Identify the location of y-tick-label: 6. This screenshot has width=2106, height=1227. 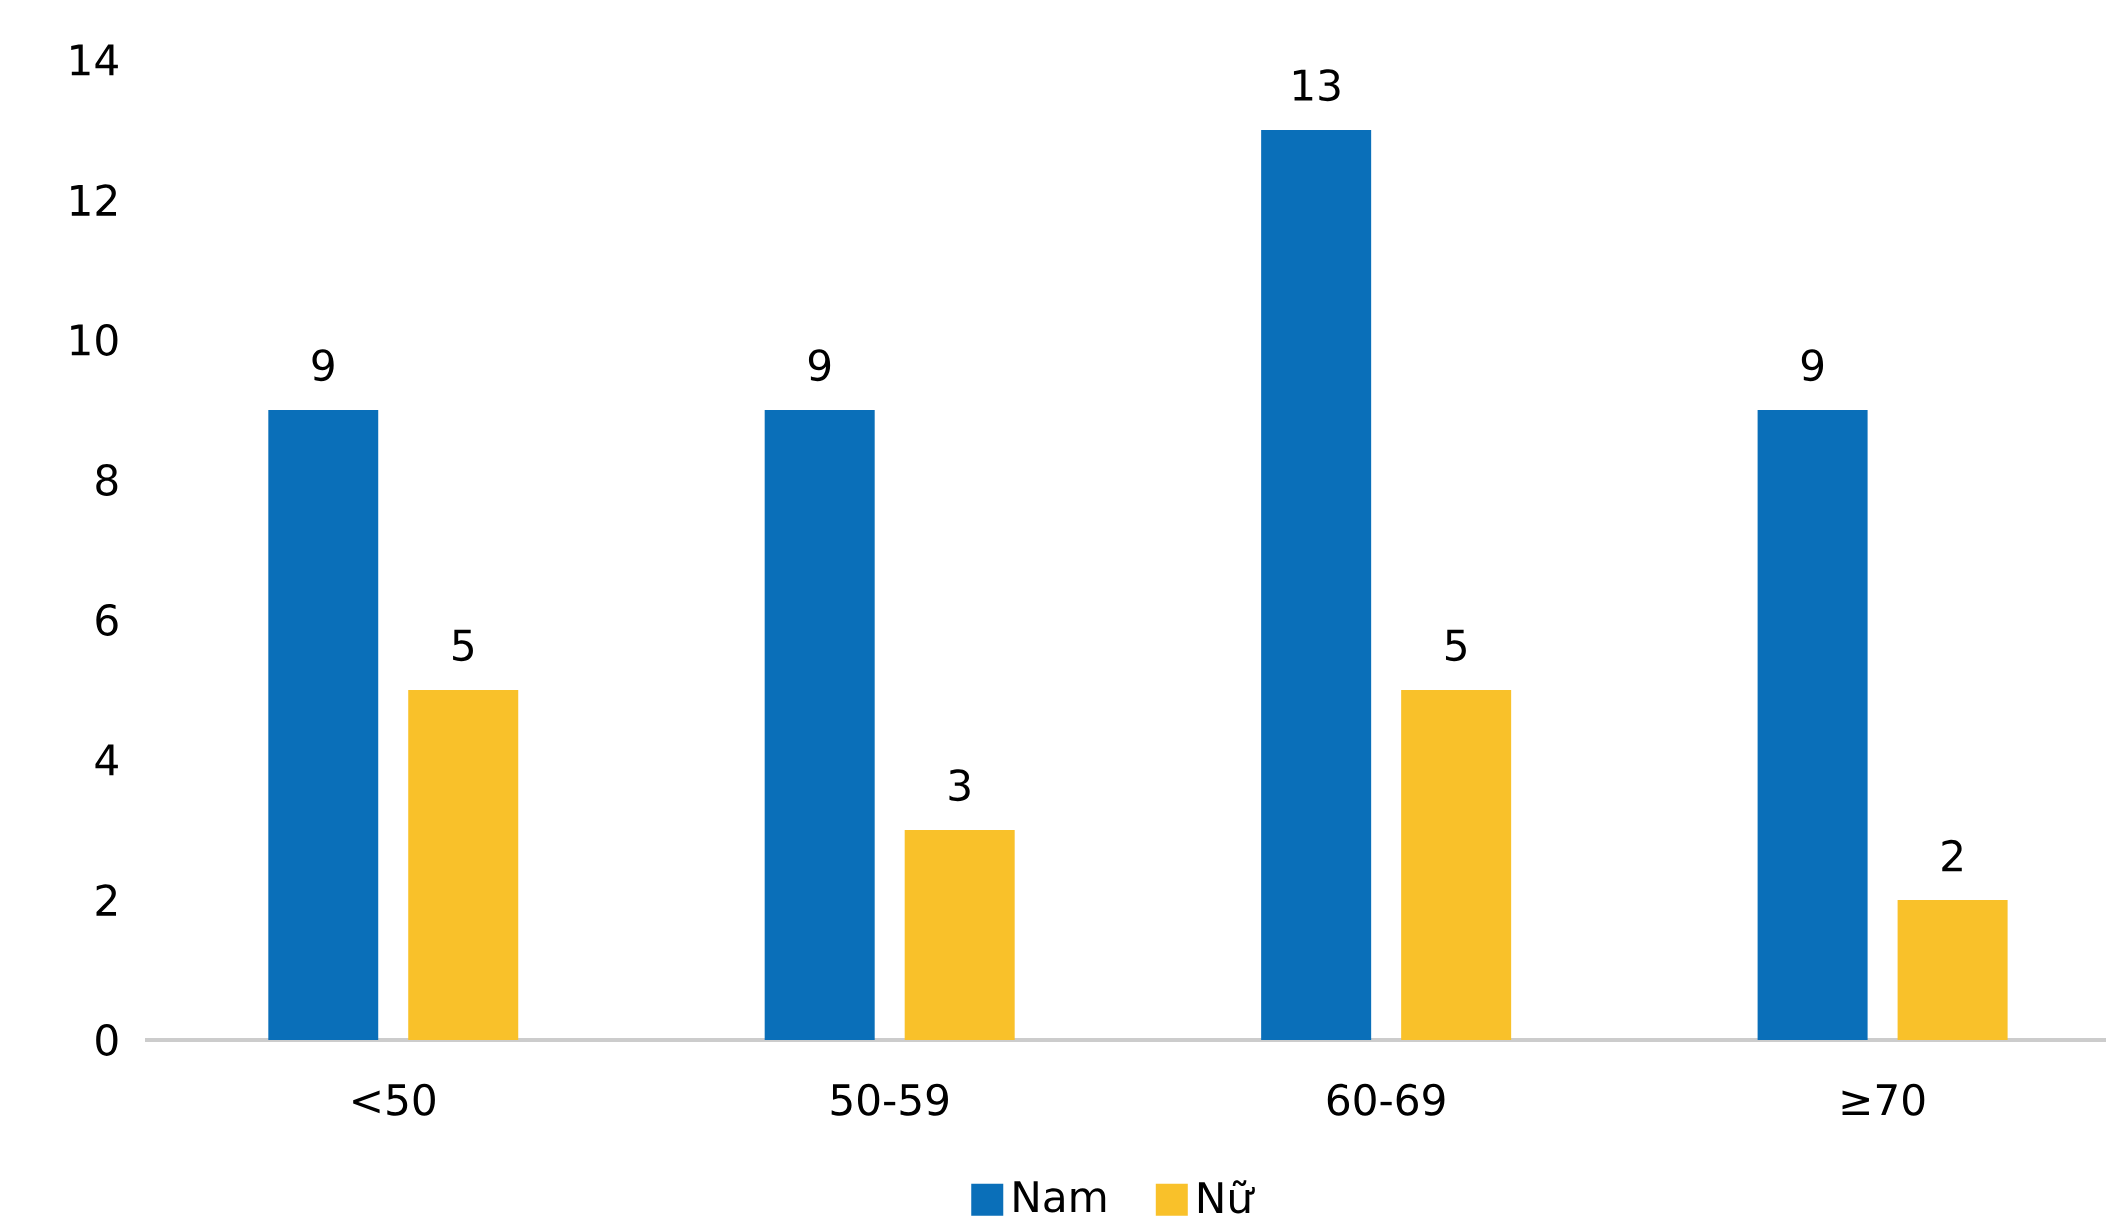
(107, 620).